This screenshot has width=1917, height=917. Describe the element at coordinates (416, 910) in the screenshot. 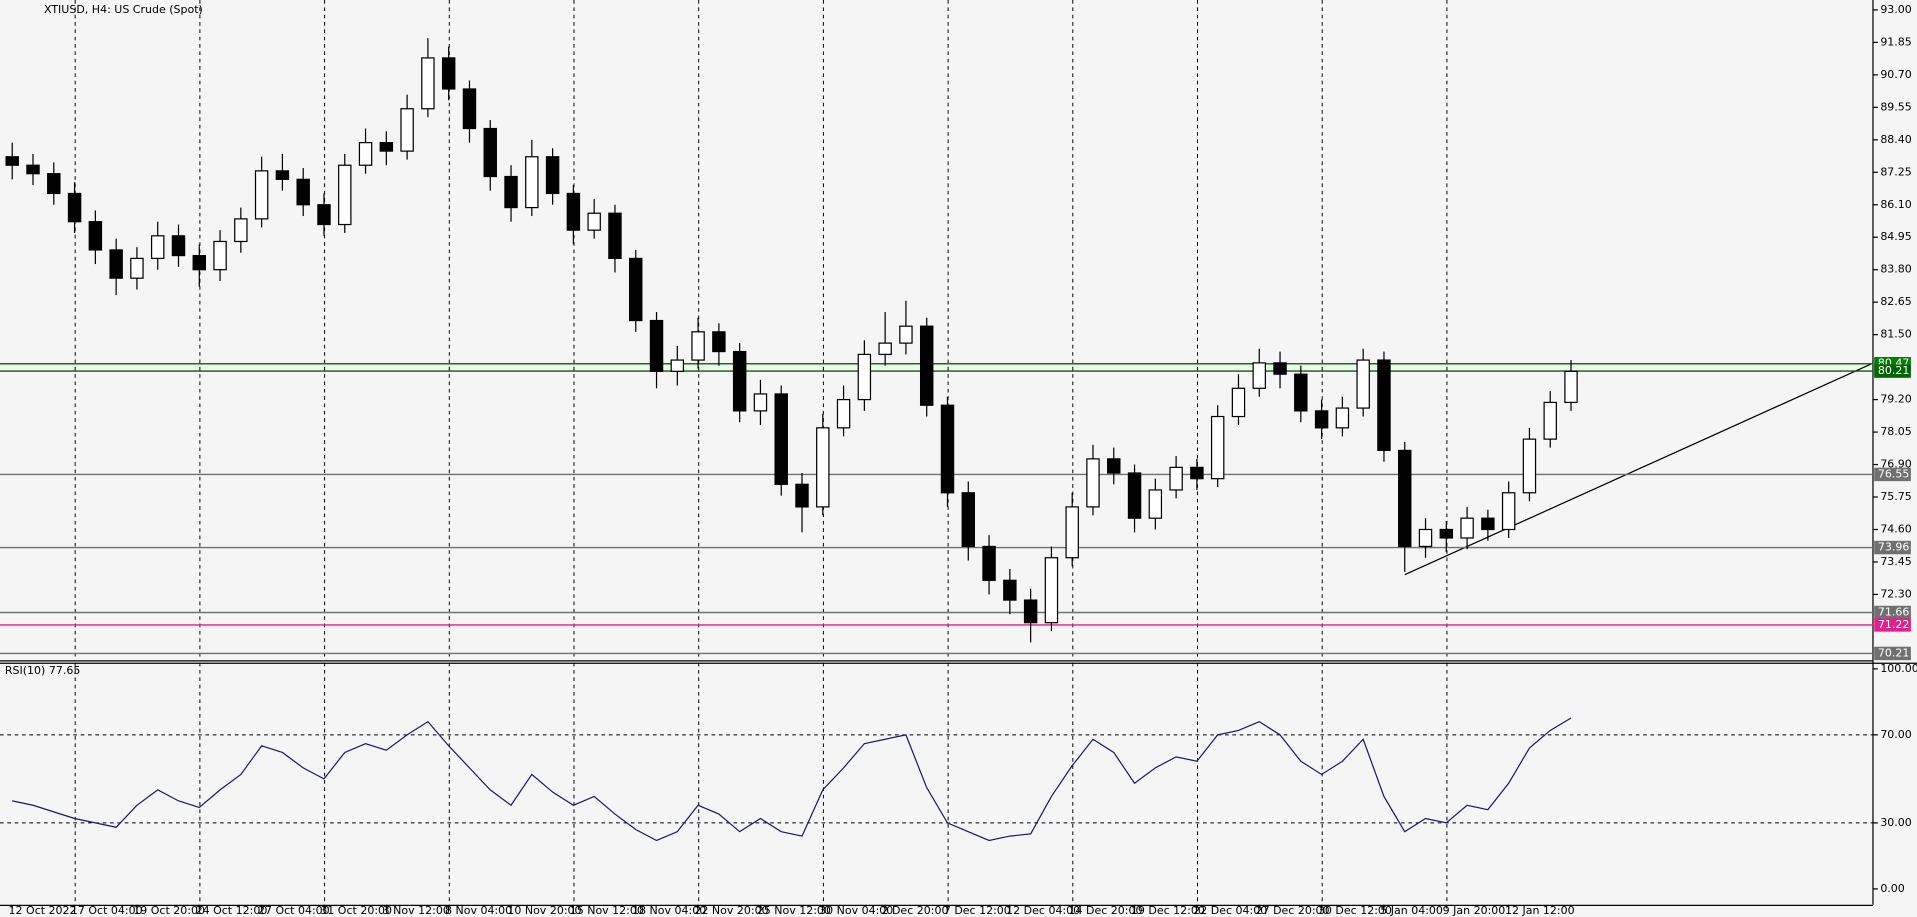

I see `x-tick-label: 3 Nov 12:00` at that location.